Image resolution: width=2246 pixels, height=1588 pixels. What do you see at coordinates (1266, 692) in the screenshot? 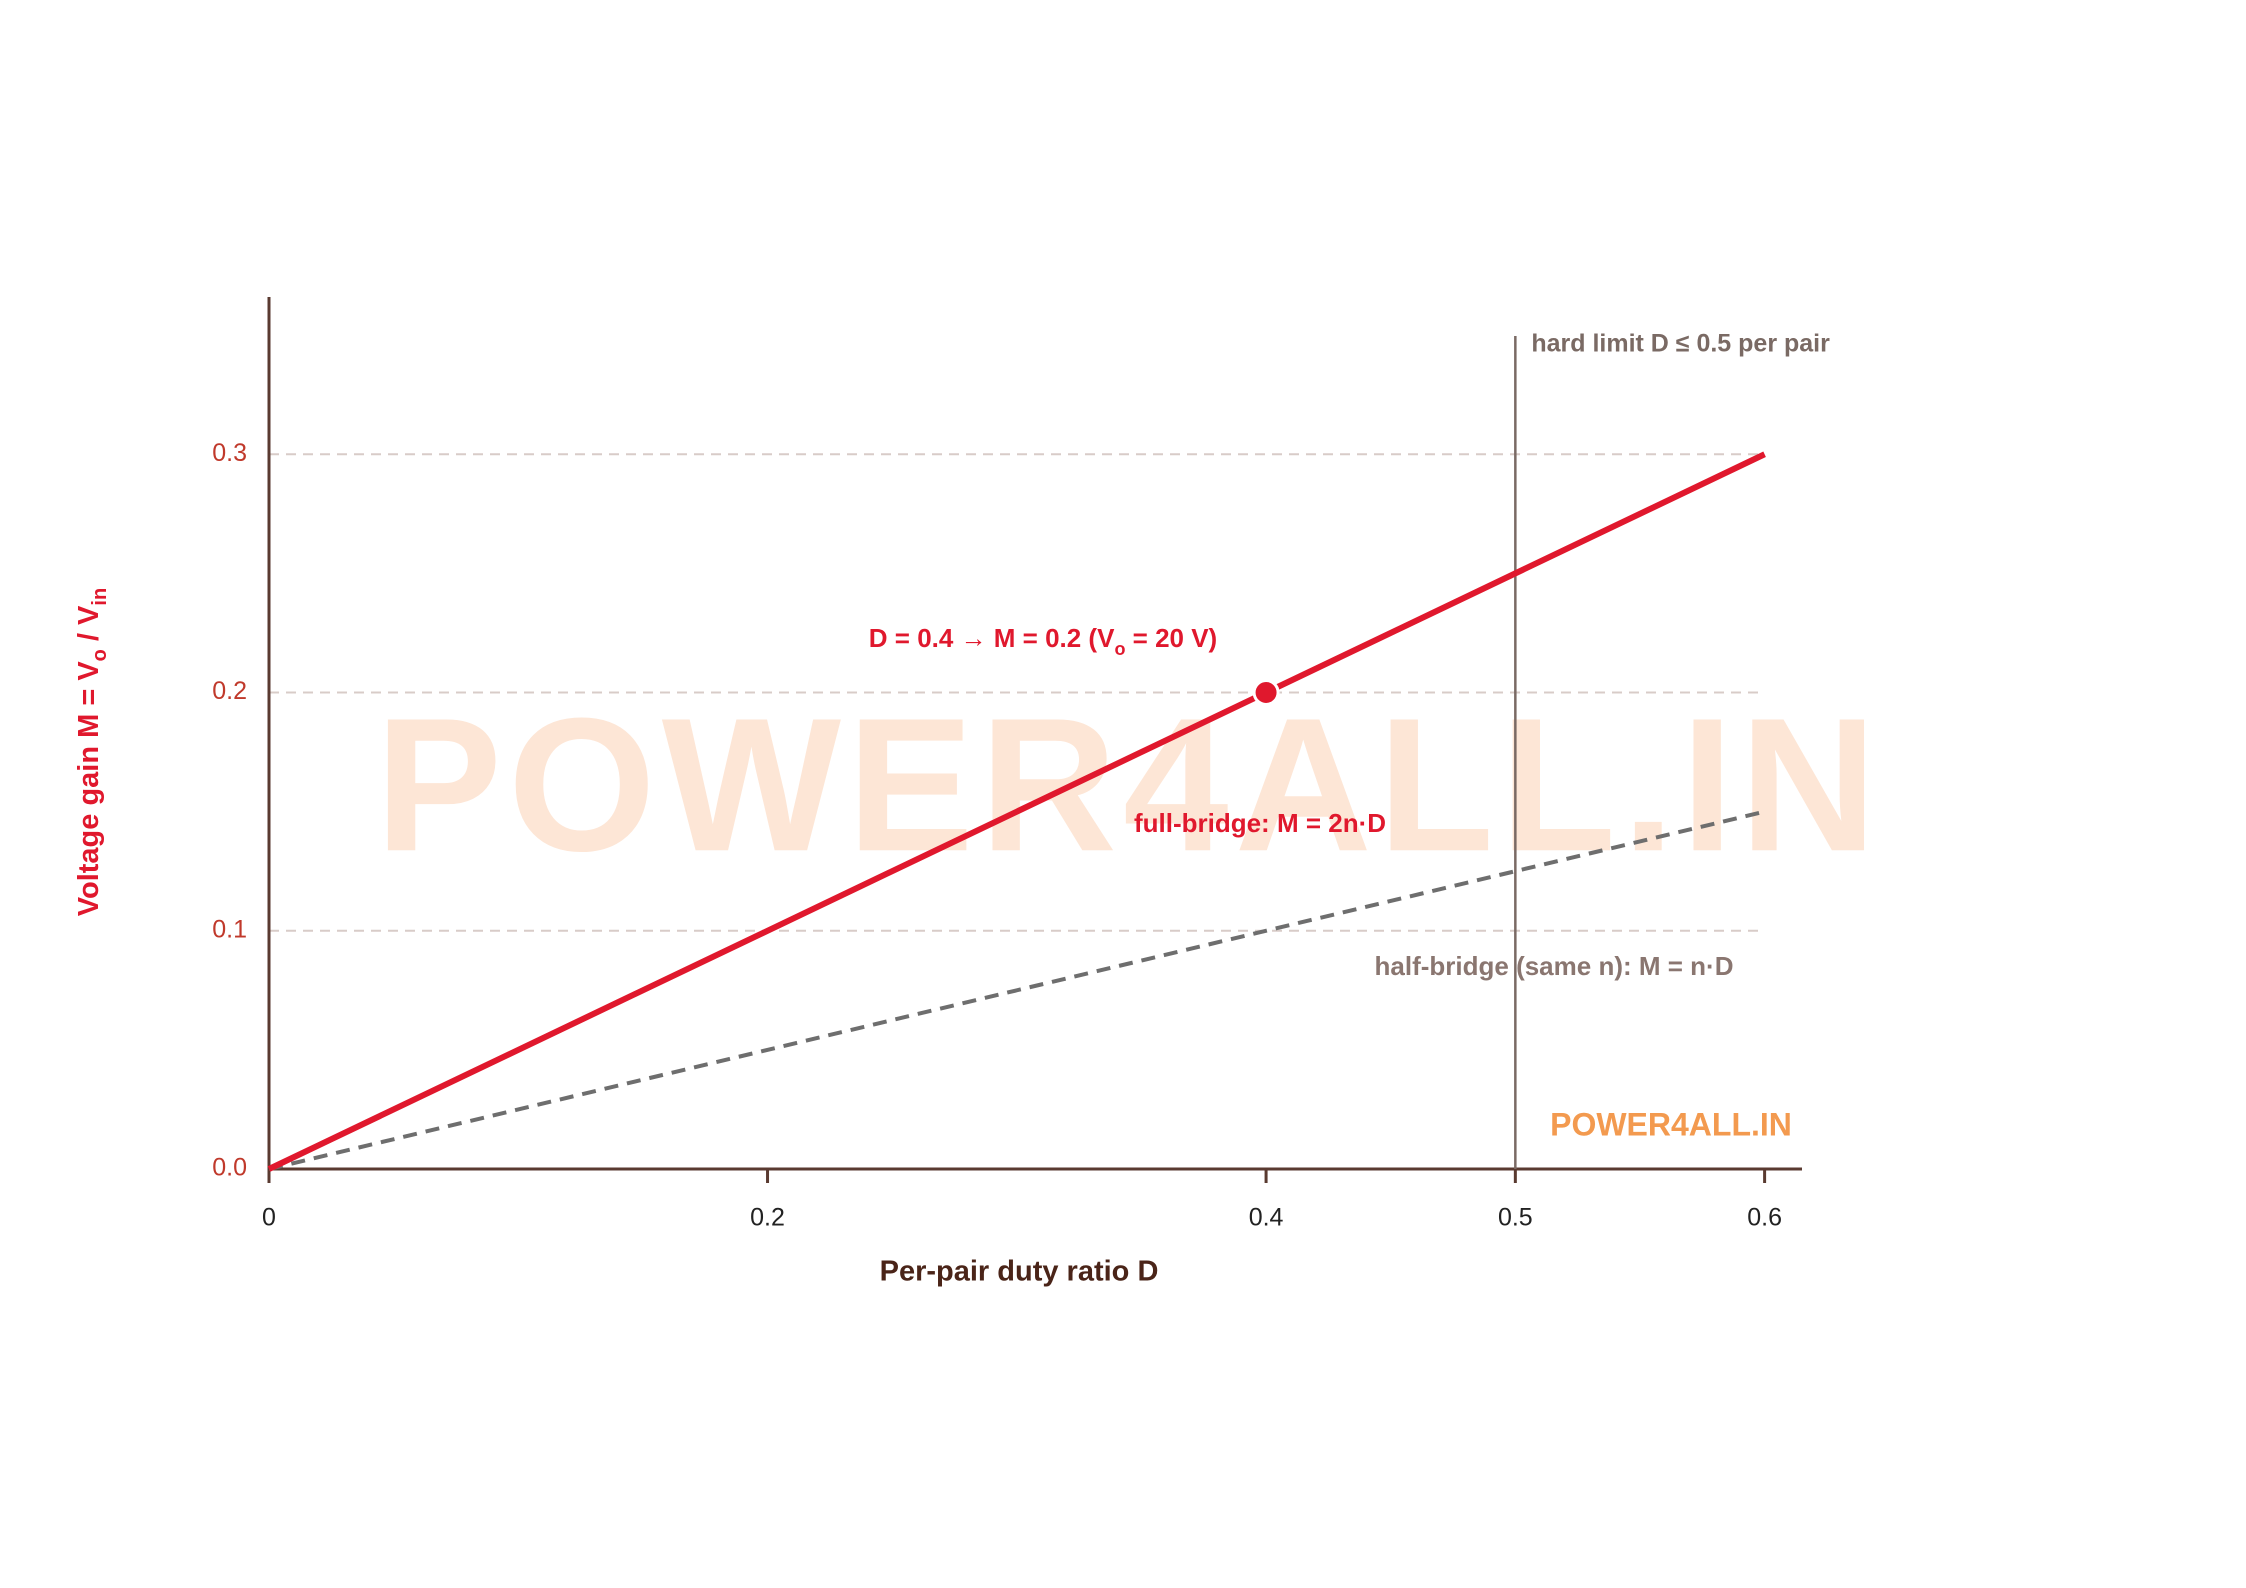
I see `highlight-point` at bounding box center [1266, 692].